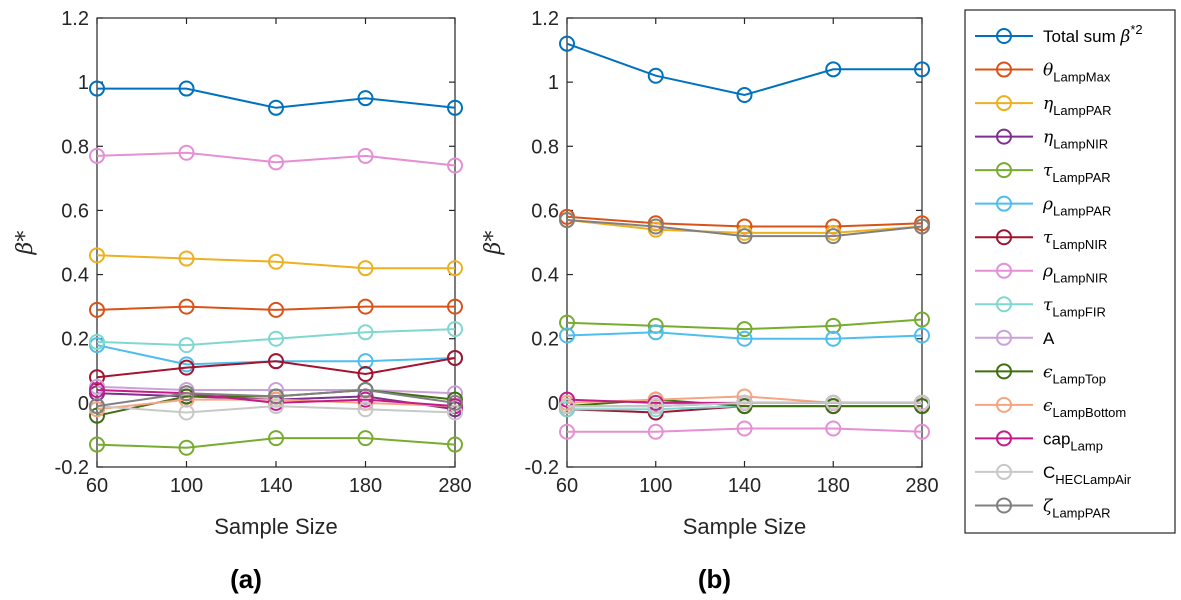  What do you see at coordinates (75, 276) in the screenshot?
I see `panel-a-ytick-label: 0.4` at bounding box center [75, 276].